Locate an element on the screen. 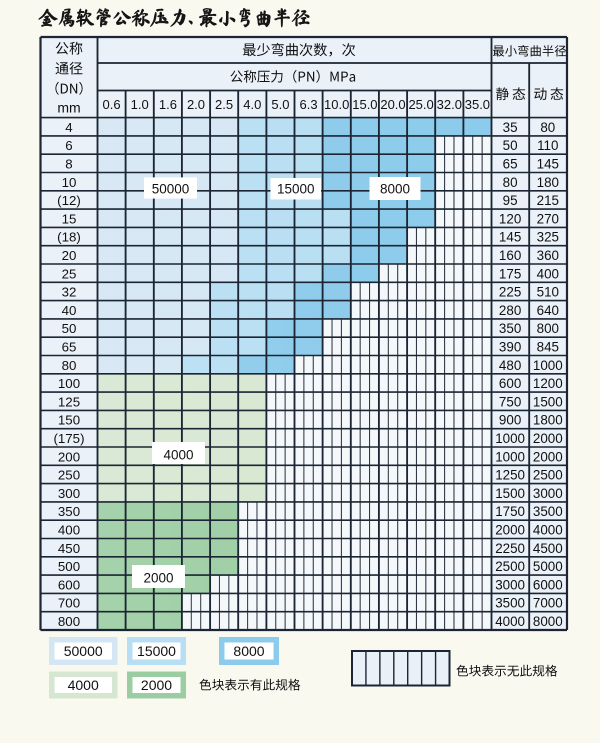 Image resolution: width=600 pixels, height=743 pixels. svg-text: 20.0 is located at coordinates (392, 104).